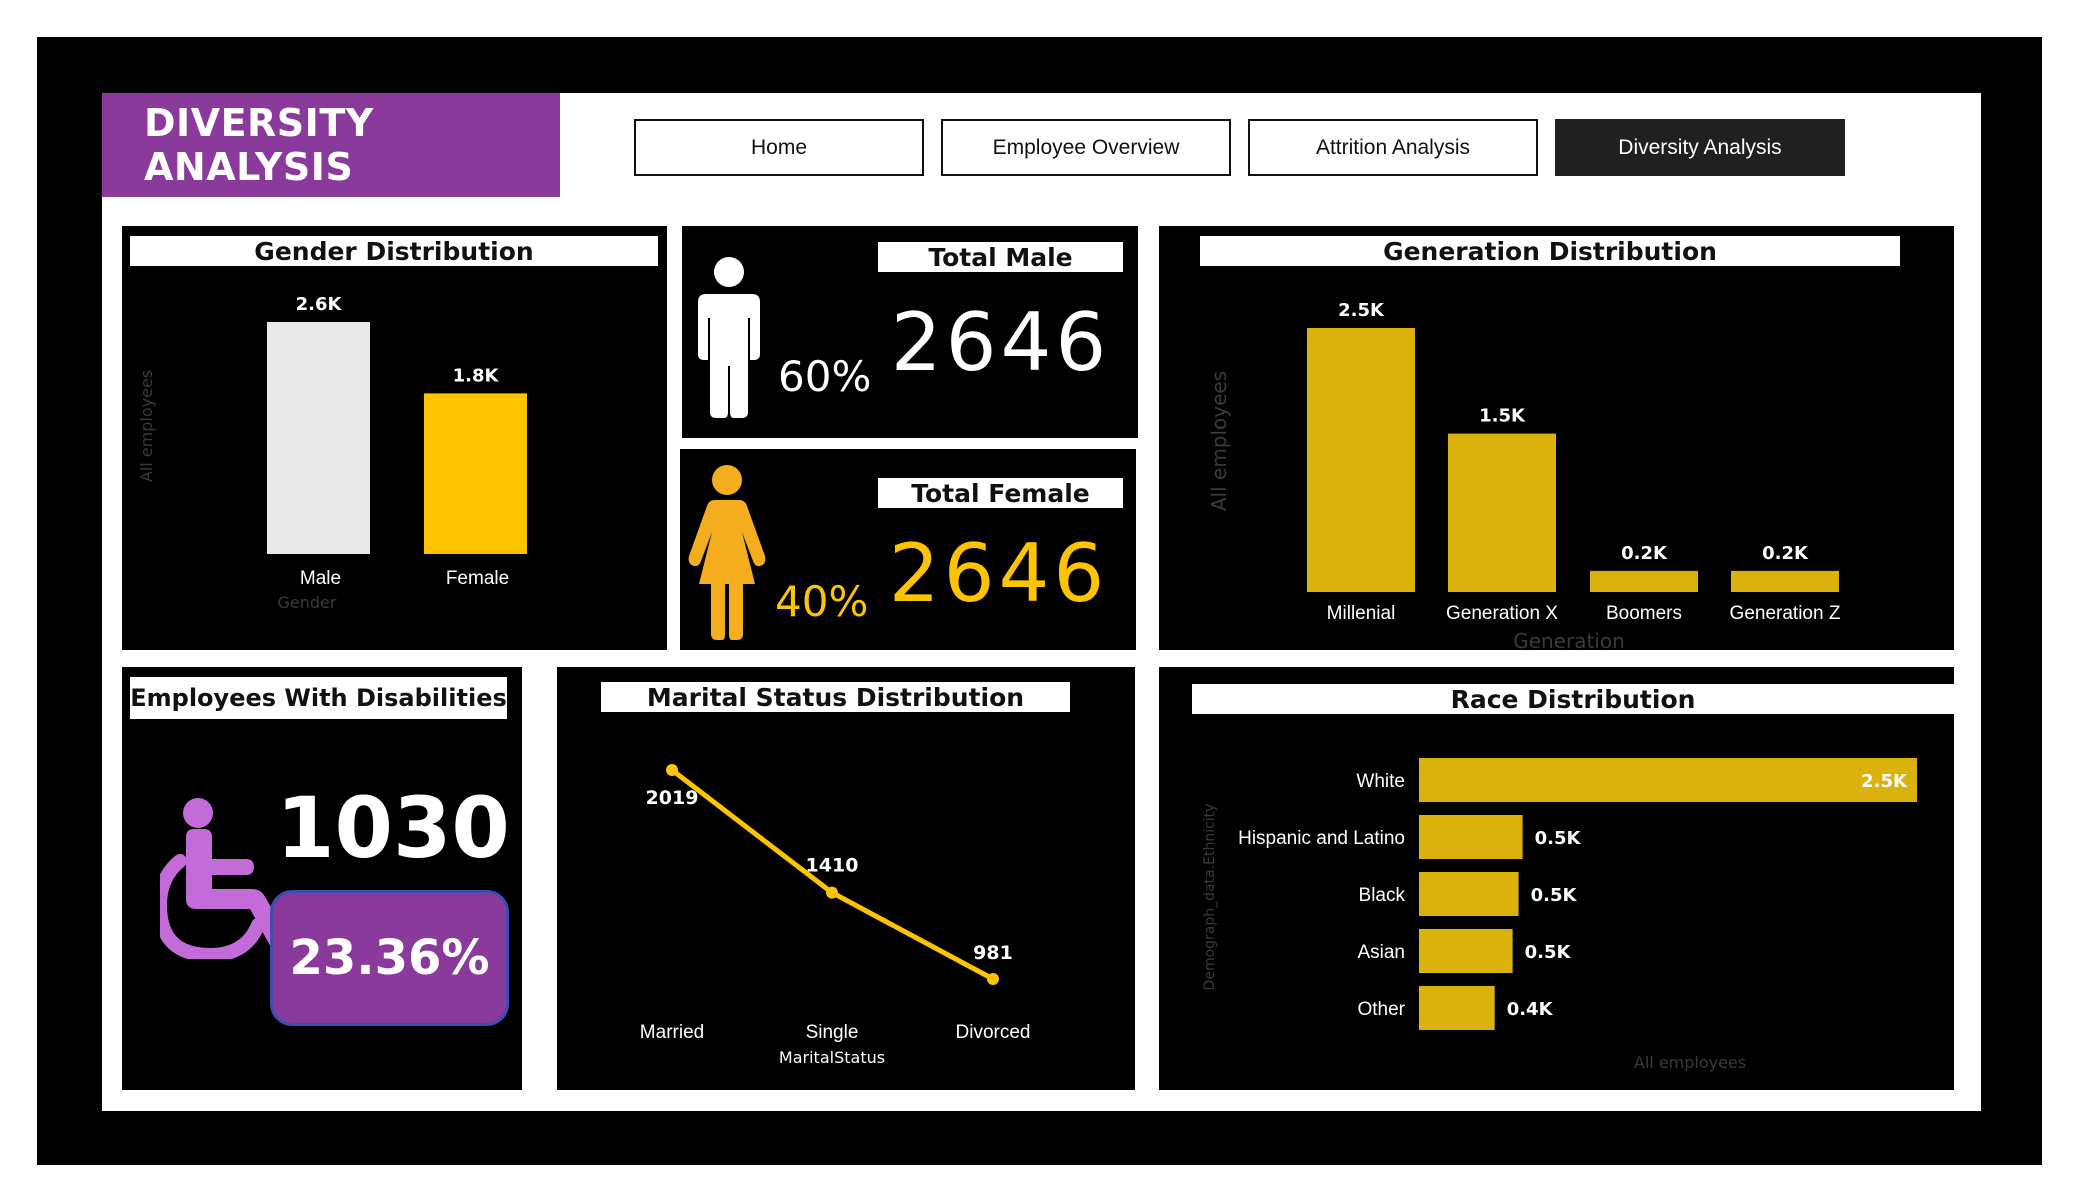  What do you see at coordinates (1785, 553) in the screenshot?
I see `generation-data-label-generation-z: 0.2K` at bounding box center [1785, 553].